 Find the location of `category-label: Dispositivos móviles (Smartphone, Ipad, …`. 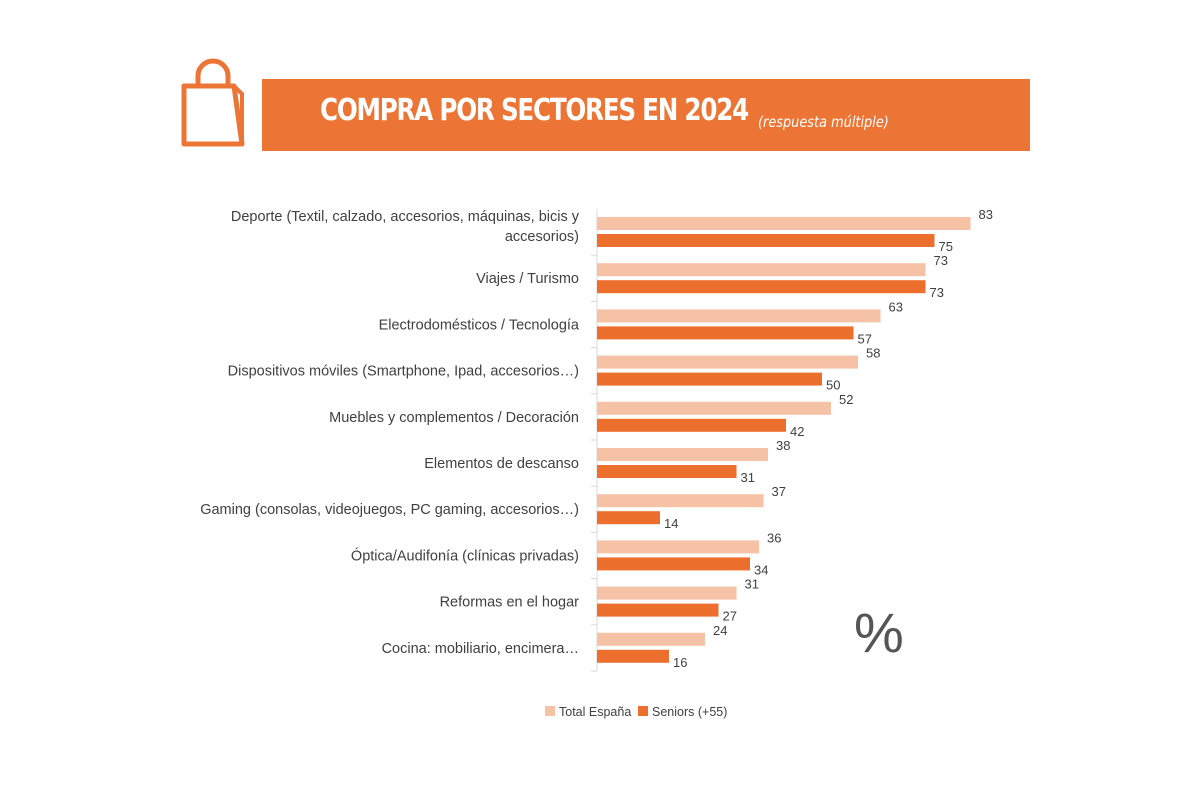

category-label: Dispositivos móviles (Smartphone, Ipad, … is located at coordinates (403, 372).